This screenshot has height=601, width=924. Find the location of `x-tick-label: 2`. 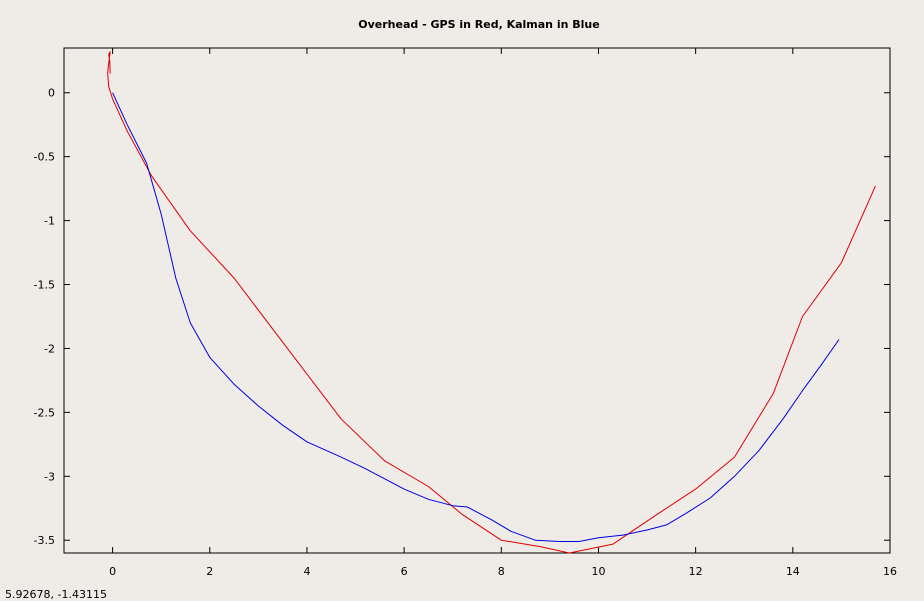

x-tick-label: 2 is located at coordinates (209, 571).